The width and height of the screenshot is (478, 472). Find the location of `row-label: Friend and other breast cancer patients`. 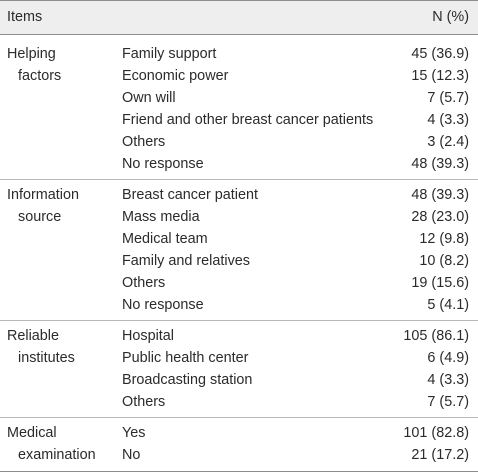

row-label: Friend and other breast cancer patients is located at coordinates (248, 120).